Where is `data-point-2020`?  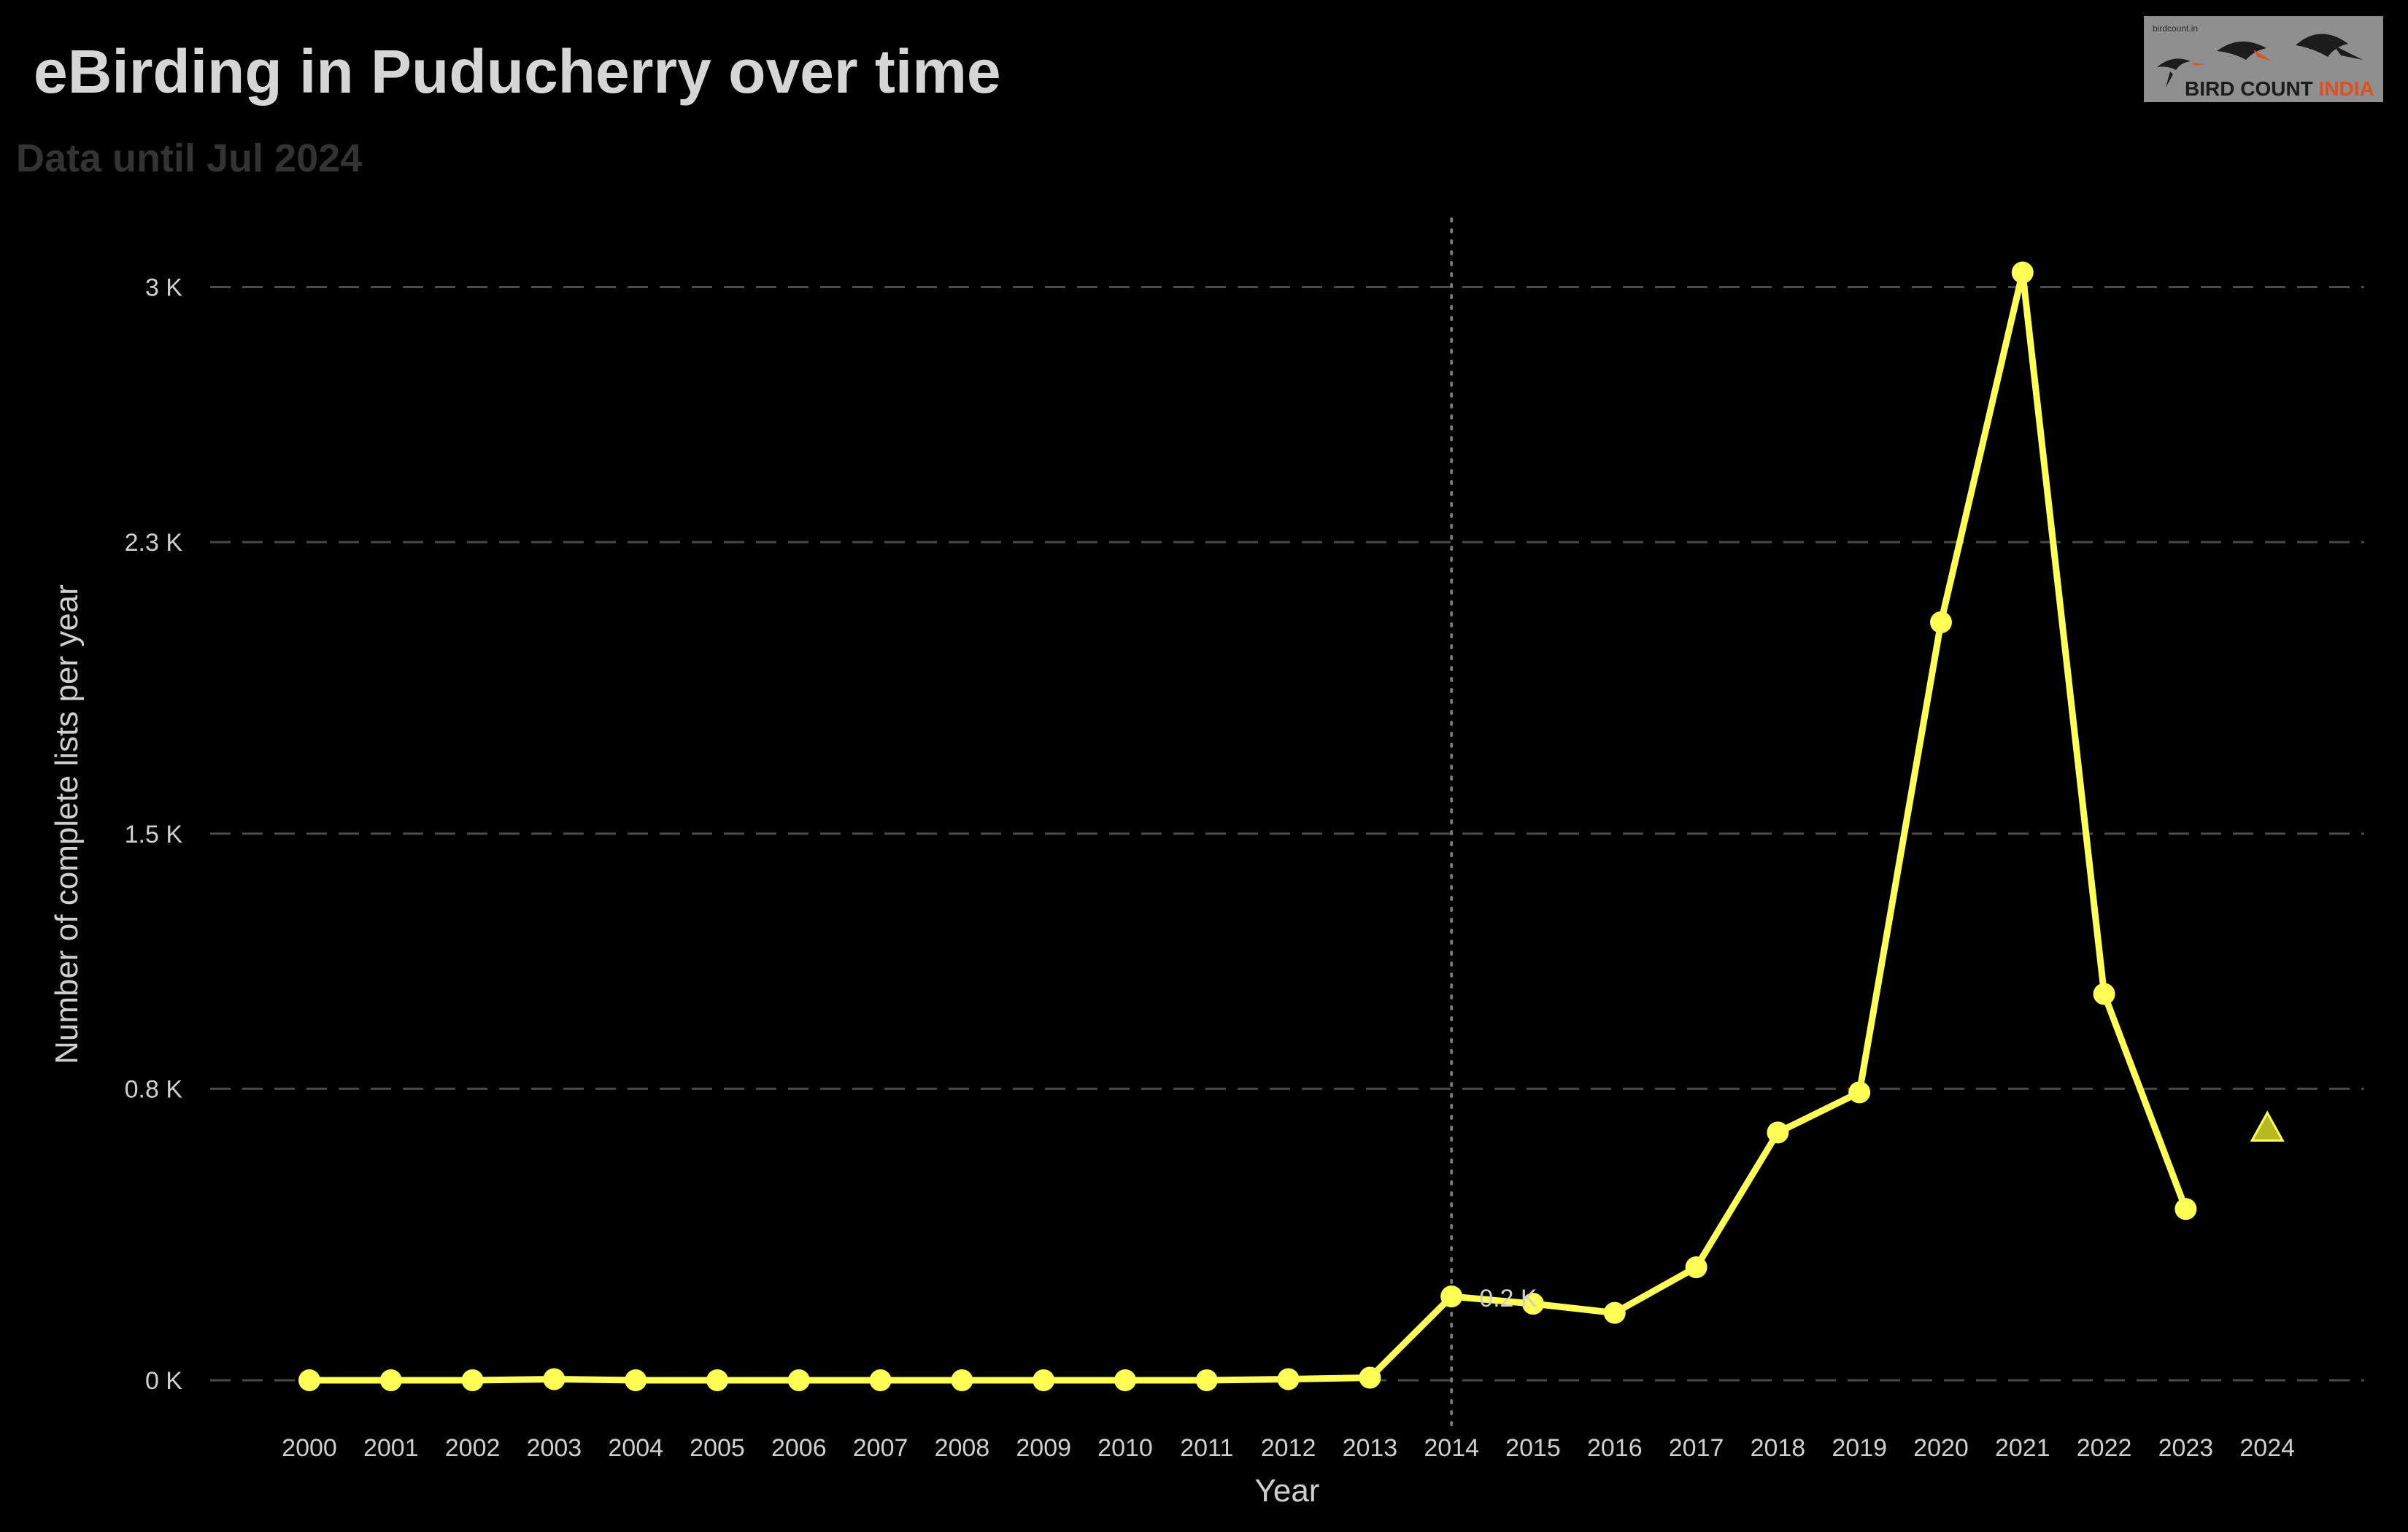
data-point-2020 is located at coordinates (1941, 623).